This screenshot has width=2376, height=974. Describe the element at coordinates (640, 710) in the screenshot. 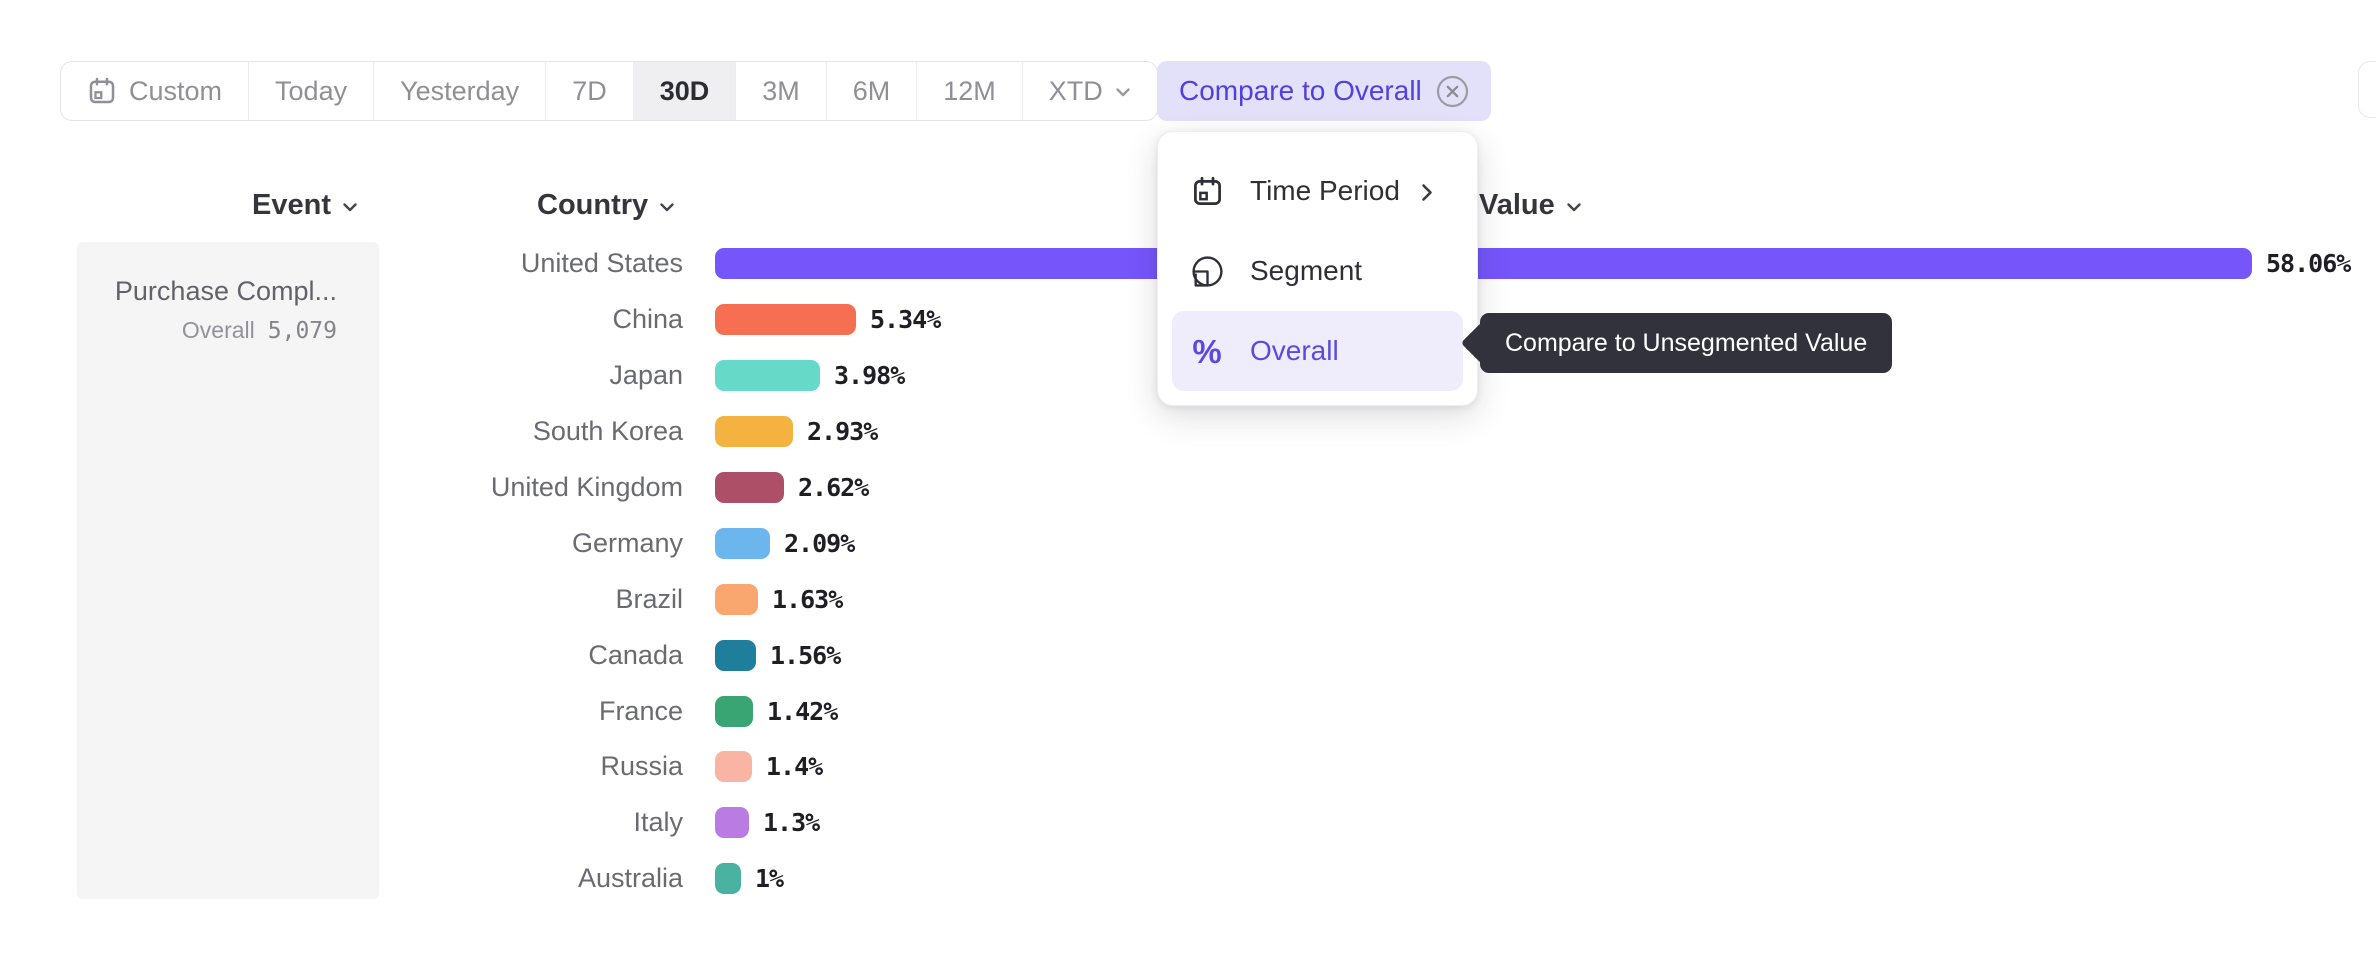

I see `country-label: France` at that location.